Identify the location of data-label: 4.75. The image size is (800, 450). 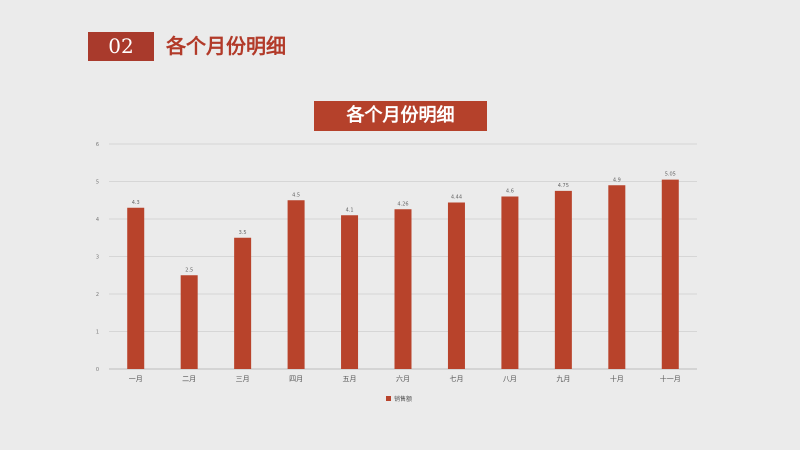
(563, 186).